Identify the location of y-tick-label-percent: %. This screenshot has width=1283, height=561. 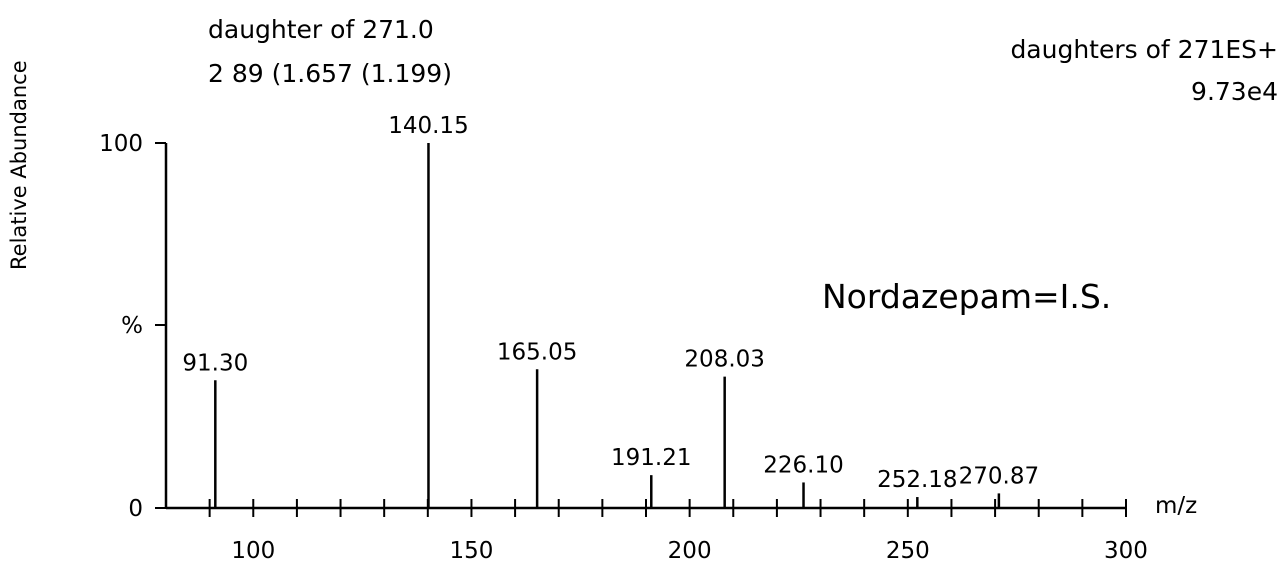
(132, 326).